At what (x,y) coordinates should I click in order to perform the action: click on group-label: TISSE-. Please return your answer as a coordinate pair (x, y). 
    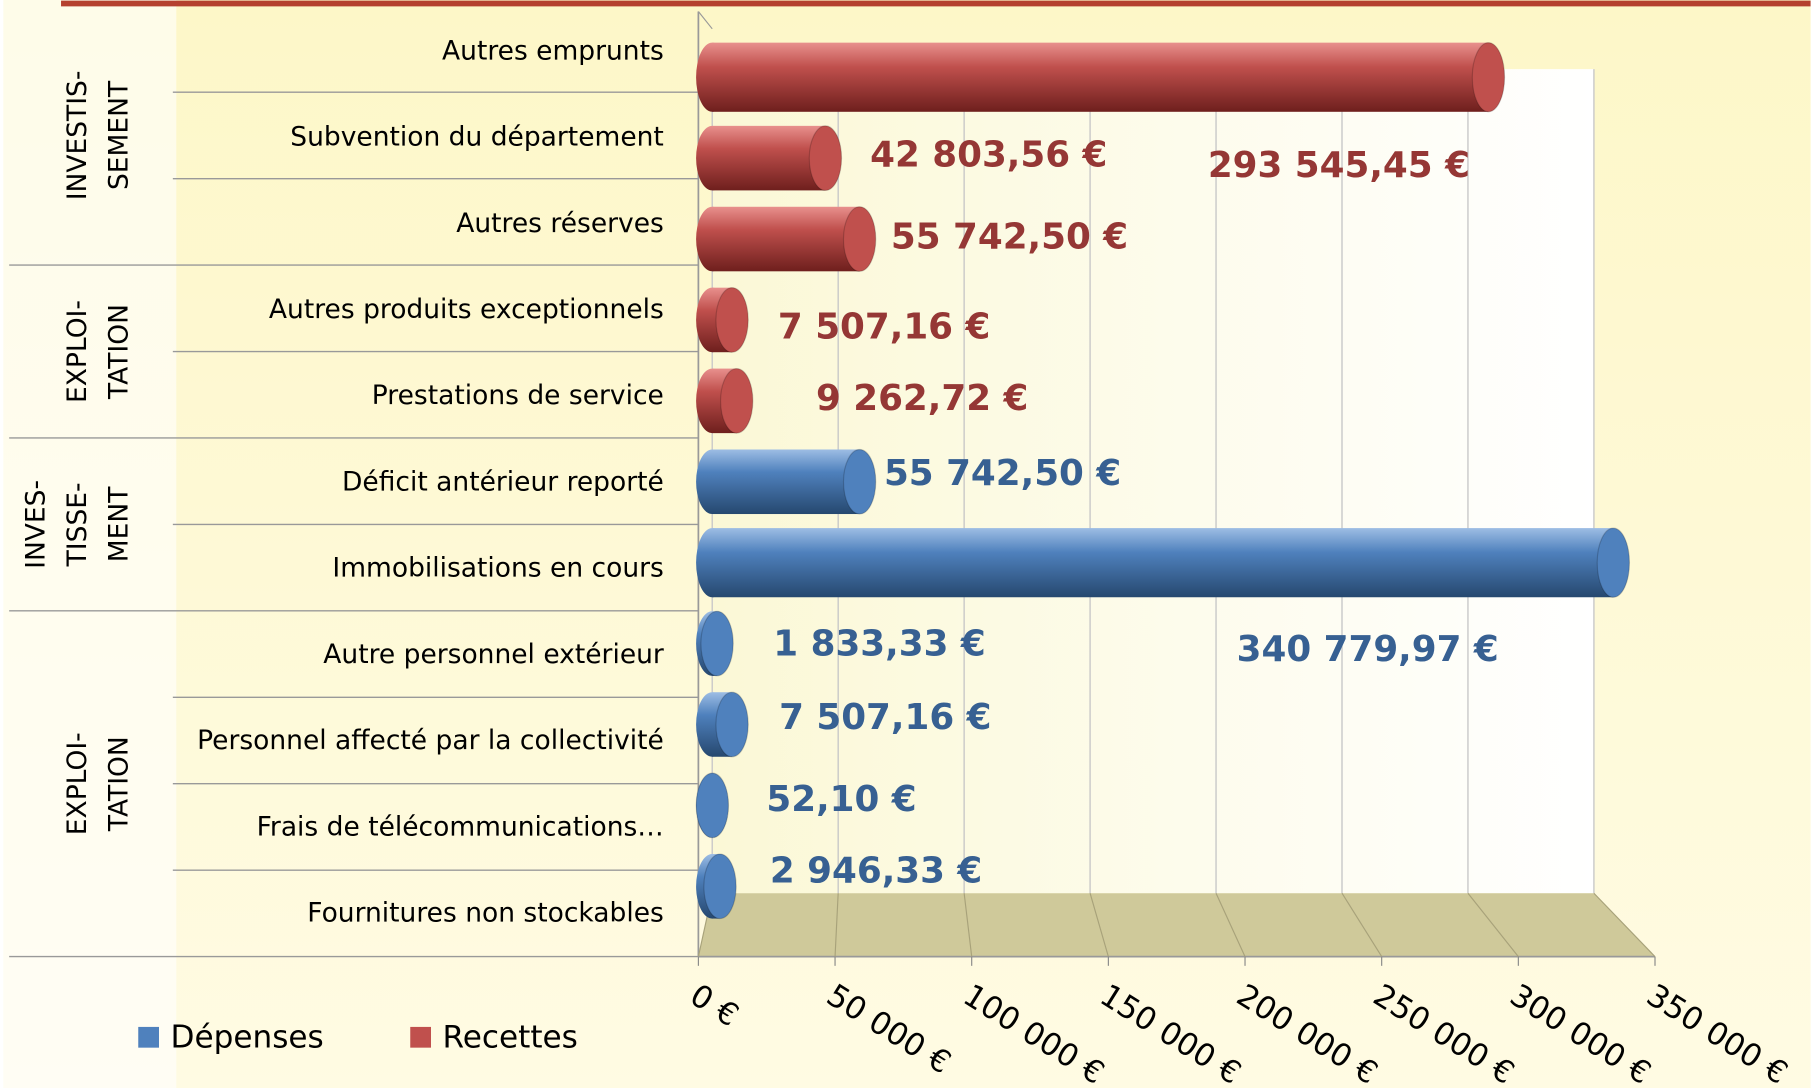
    Looking at the image, I should click on (77, 524).